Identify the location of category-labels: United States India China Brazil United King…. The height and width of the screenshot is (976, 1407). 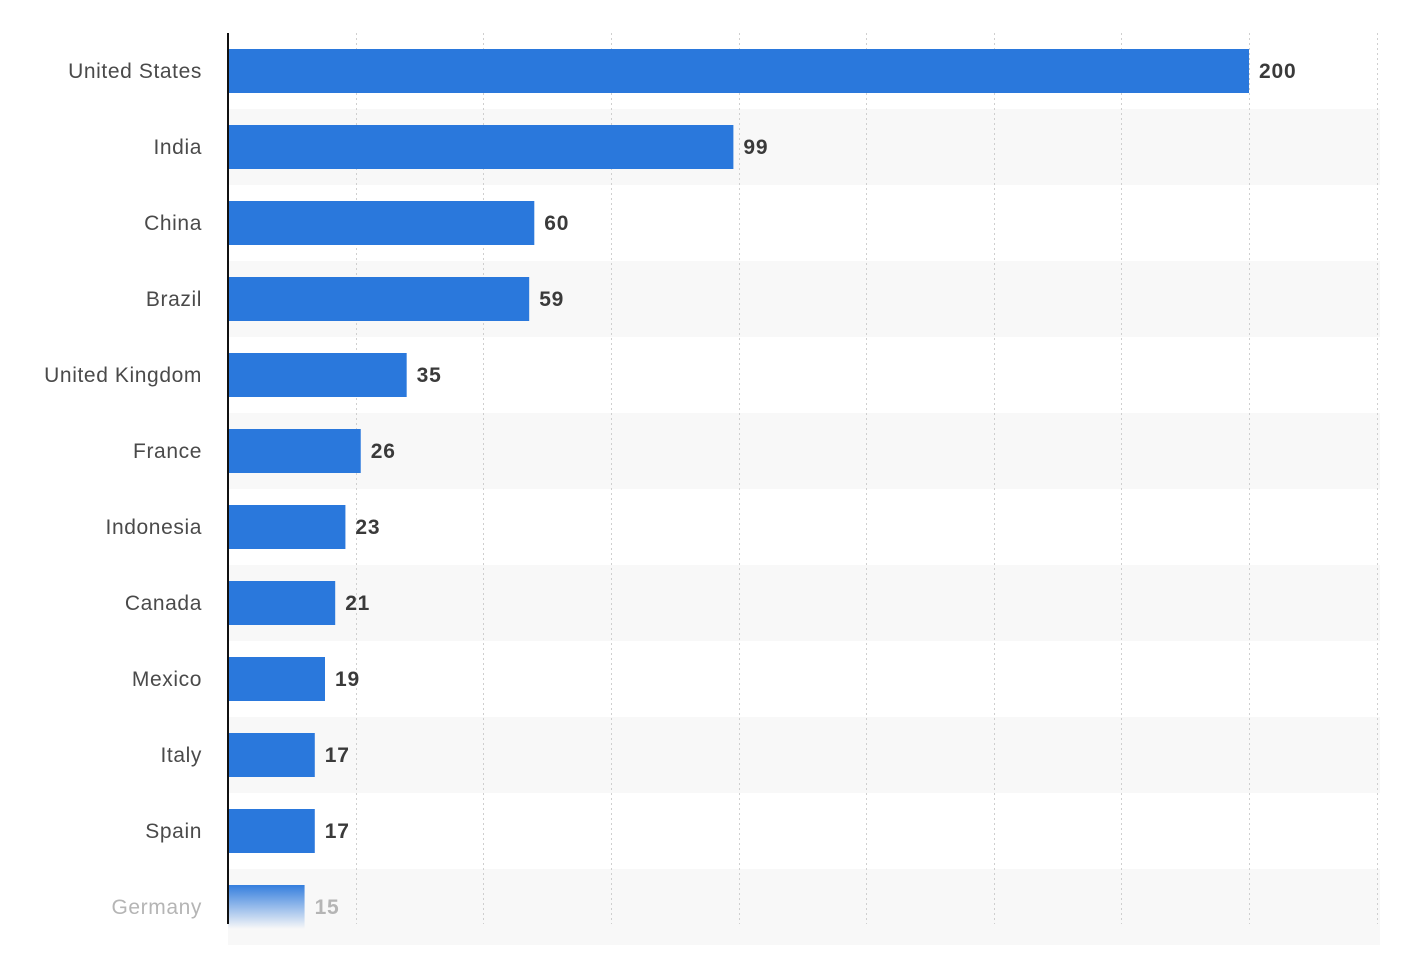
(123, 489).